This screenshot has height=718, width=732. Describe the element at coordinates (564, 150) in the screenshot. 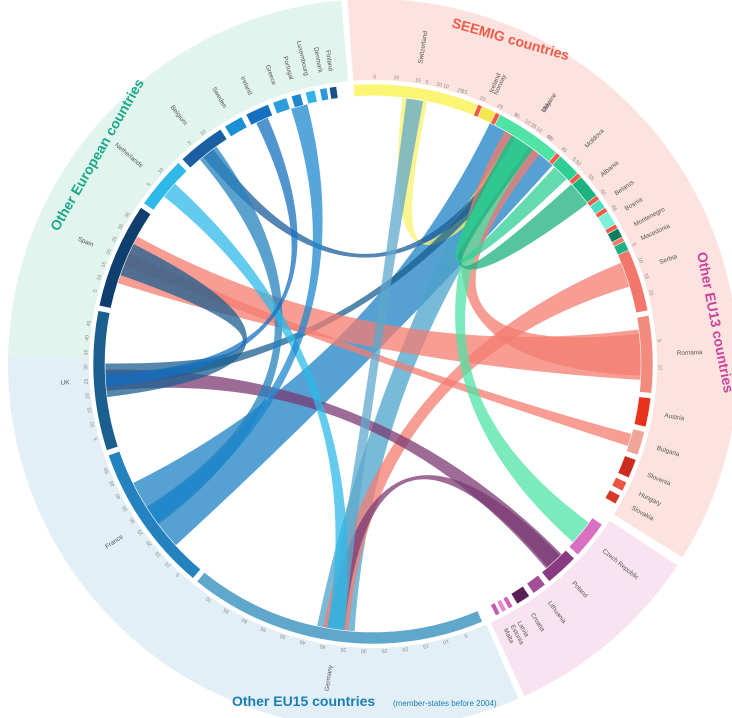

I see `tick-italy-45: 45` at that location.